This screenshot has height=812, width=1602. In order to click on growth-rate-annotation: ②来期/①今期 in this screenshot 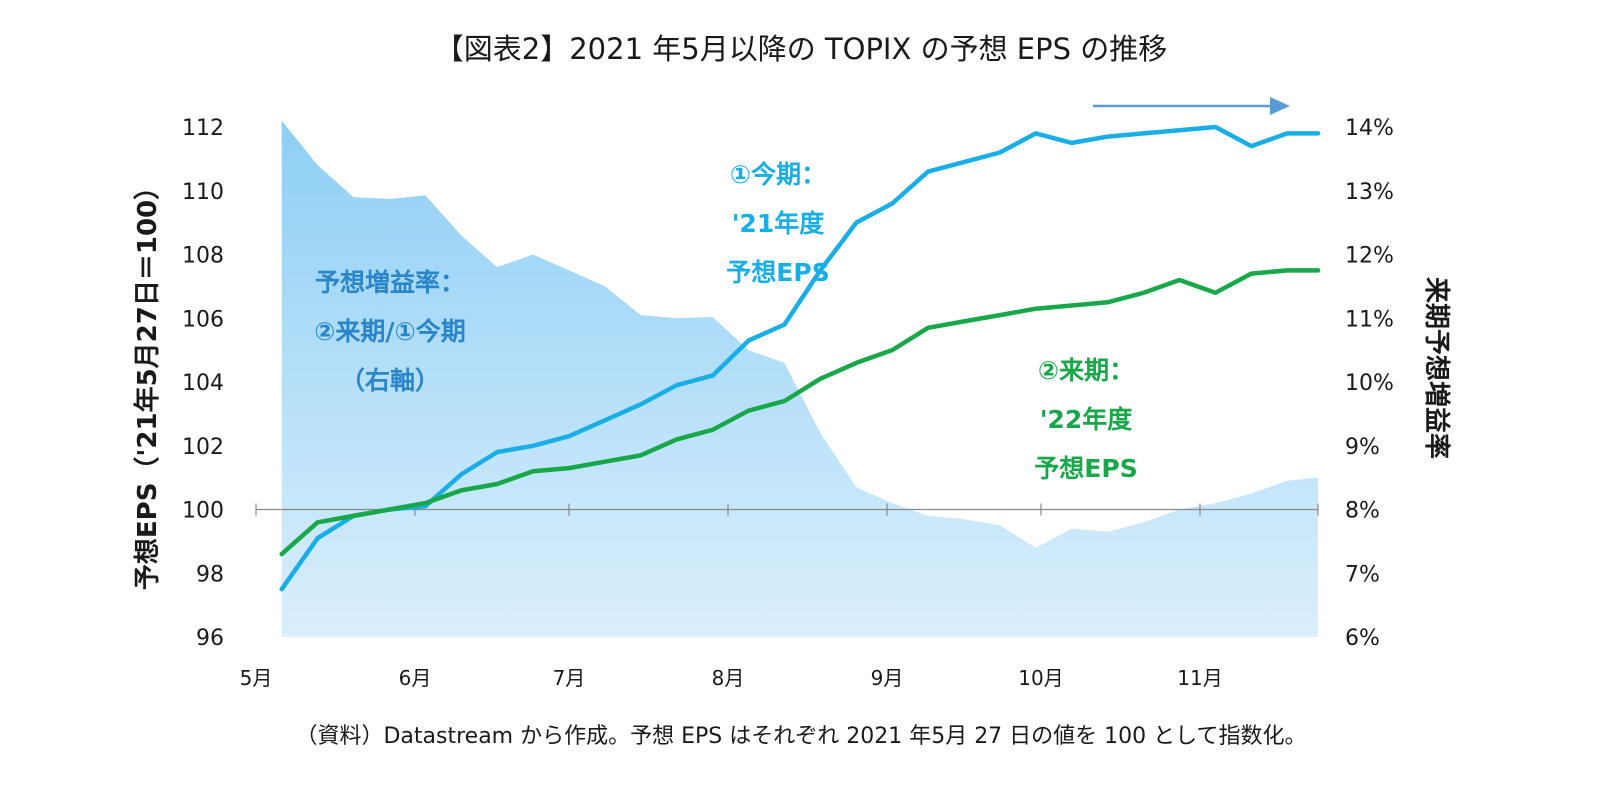, I will do `click(389, 331)`.